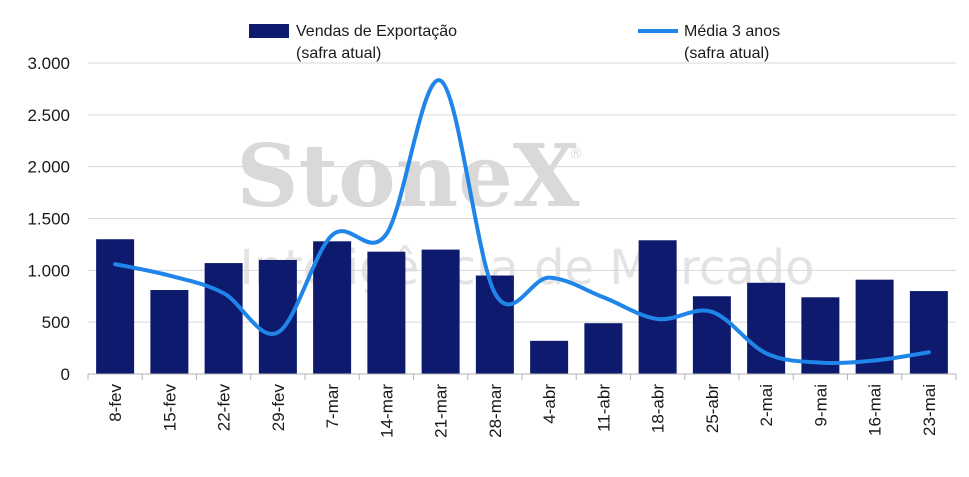 The width and height of the screenshot is (969, 477). What do you see at coordinates (407, 176) in the screenshot?
I see `watermark-brand: StoneX` at bounding box center [407, 176].